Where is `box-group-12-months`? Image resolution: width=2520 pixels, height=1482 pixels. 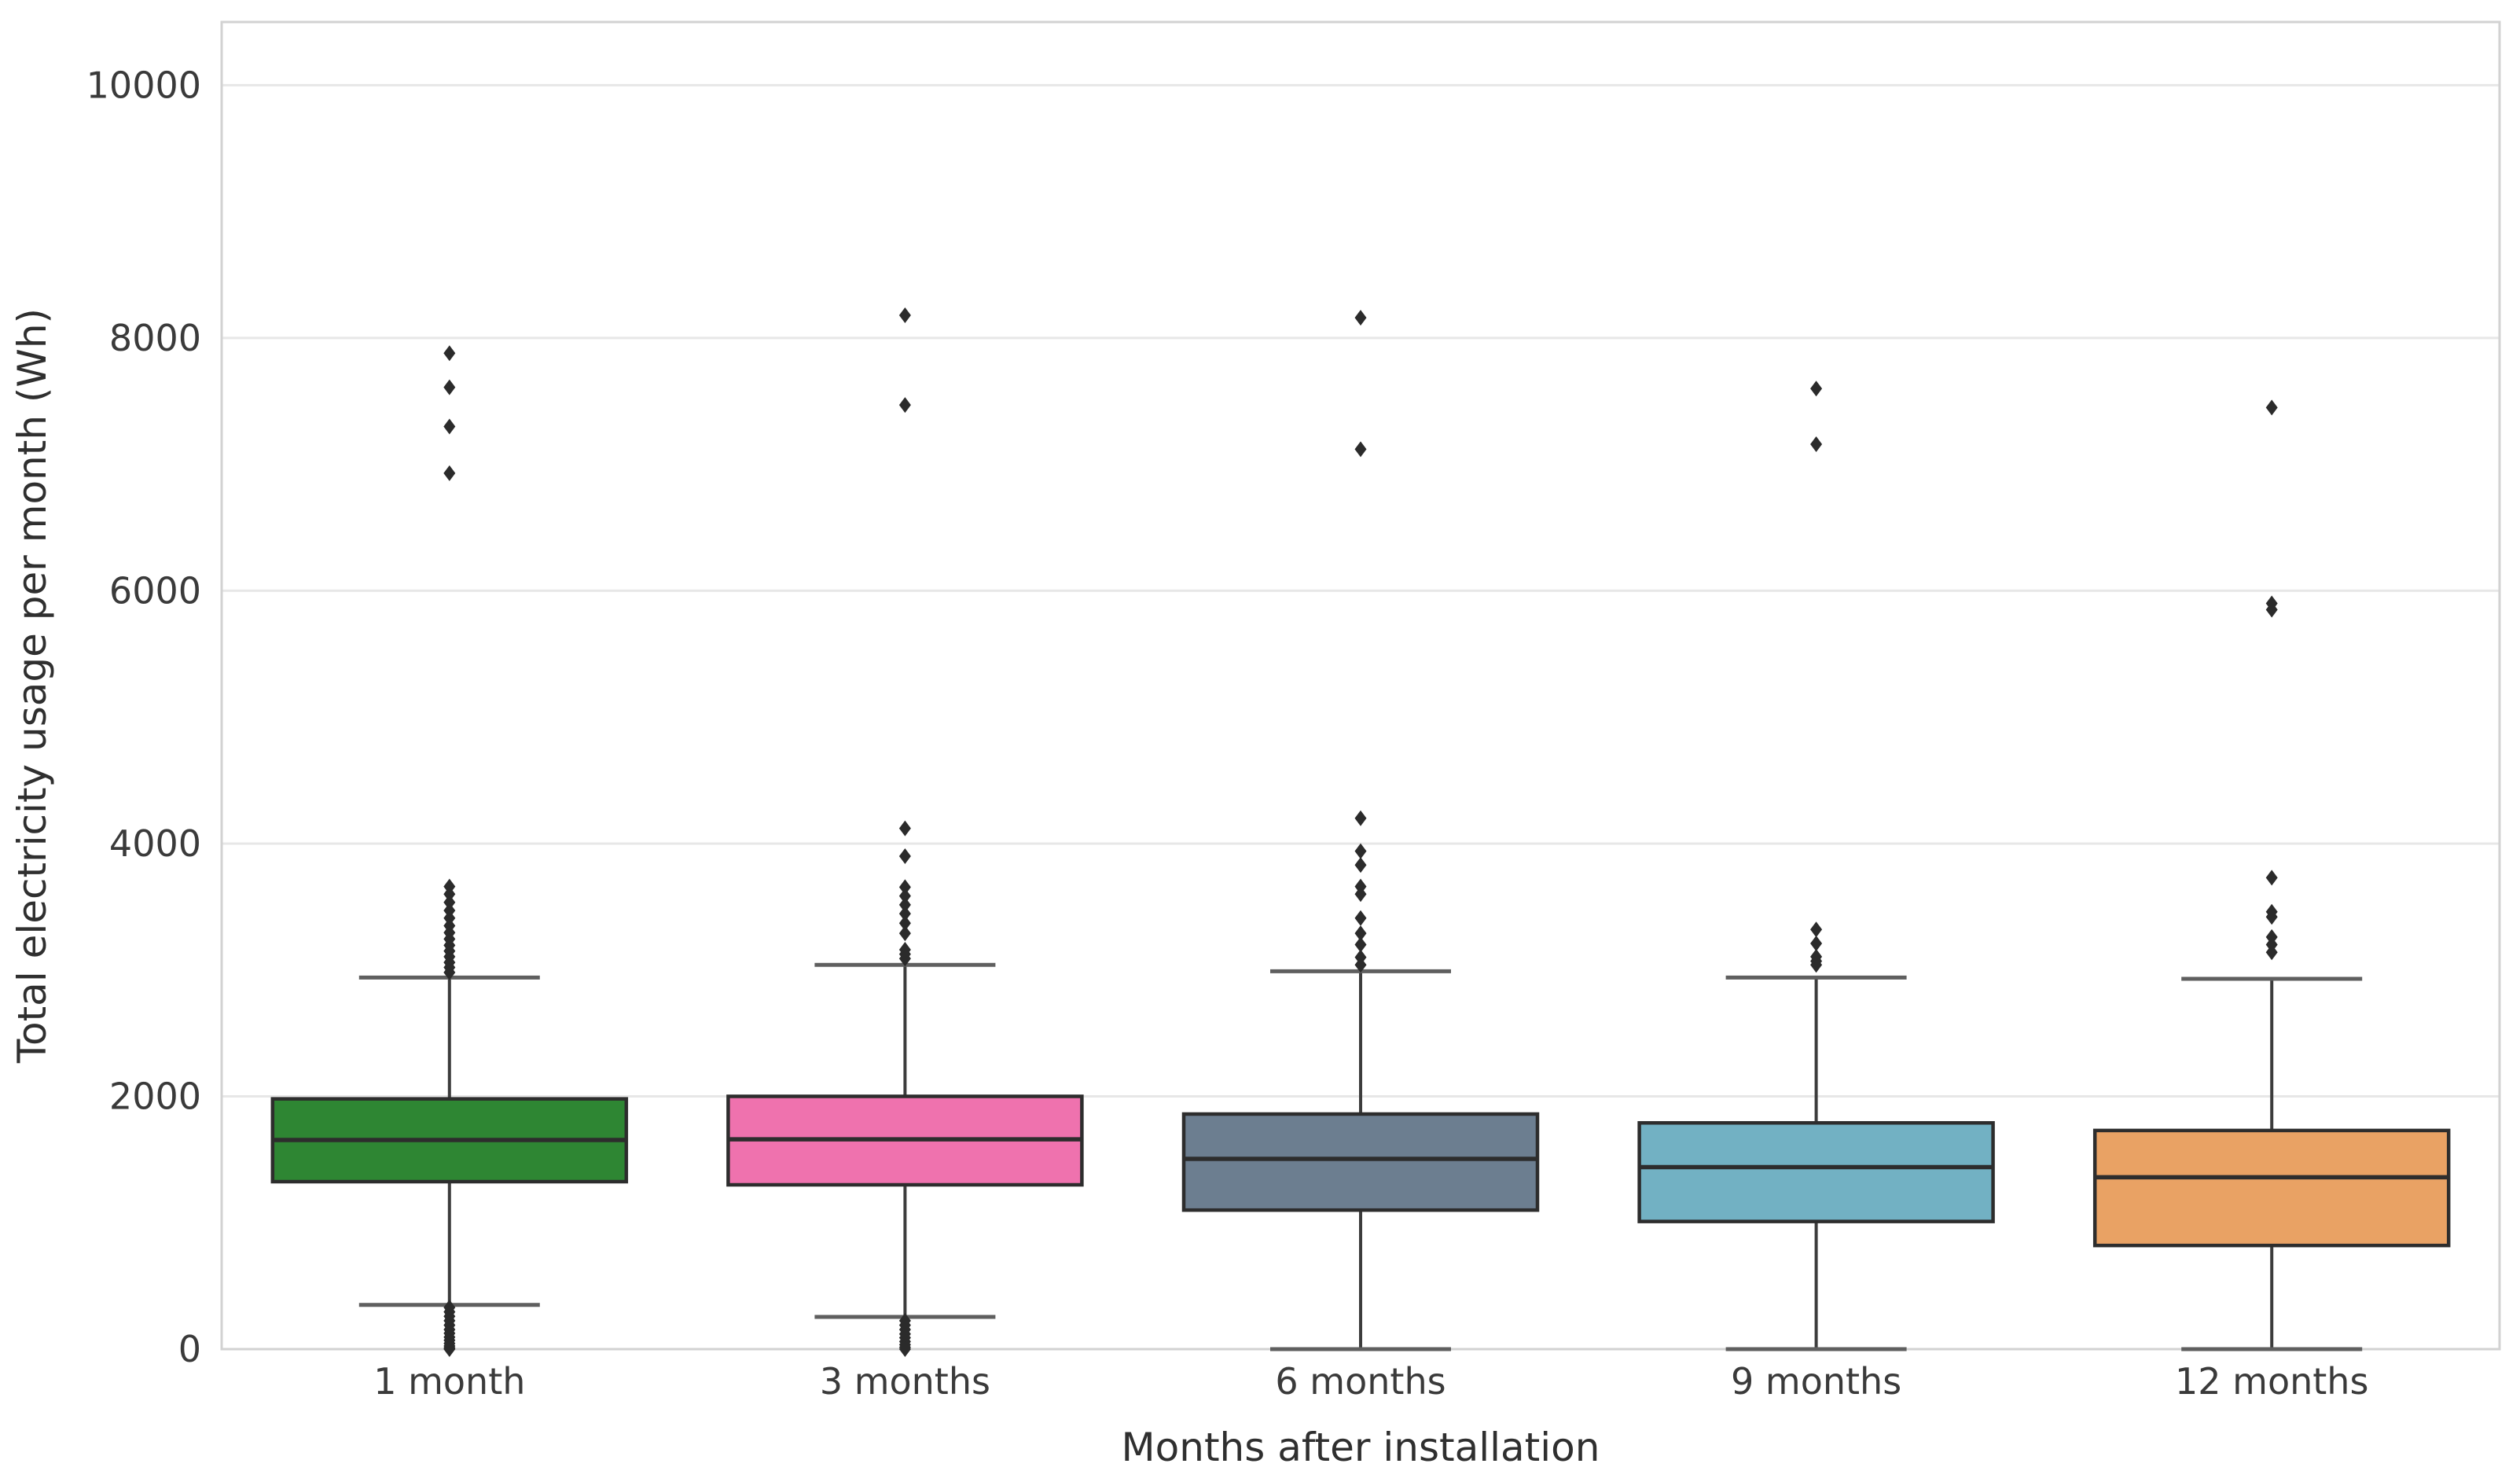
box-group-12-months is located at coordinates (2271, 875).